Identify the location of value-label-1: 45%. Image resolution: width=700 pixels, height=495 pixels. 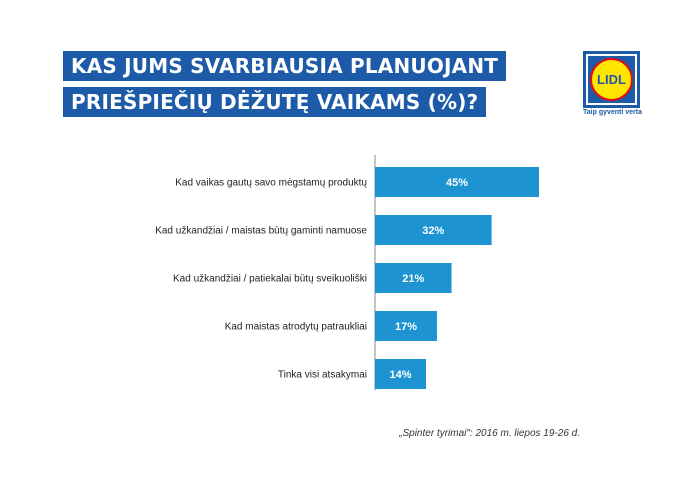
(457, 183).